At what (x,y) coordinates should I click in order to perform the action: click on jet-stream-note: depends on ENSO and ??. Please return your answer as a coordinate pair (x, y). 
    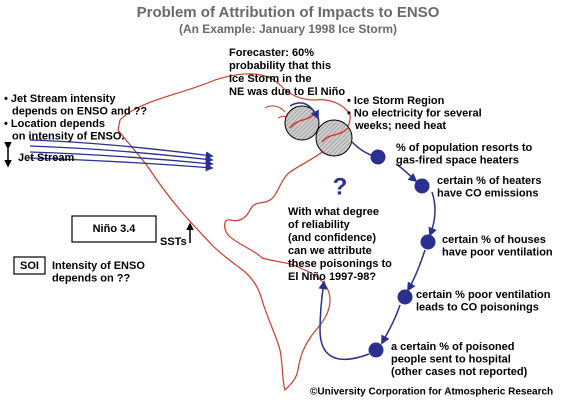
    Looking at the image, I should click on (79, 111).